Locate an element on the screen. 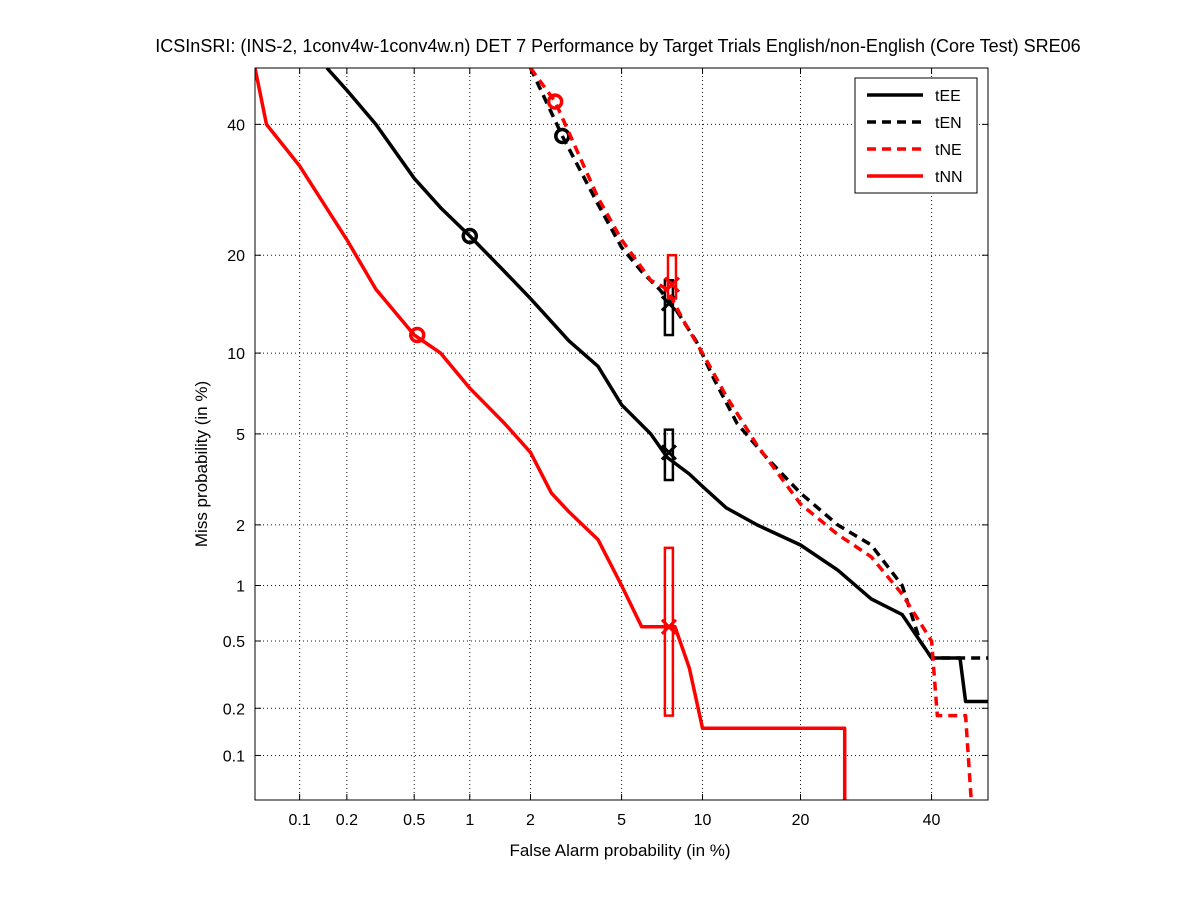 This screenshot has width=1201, height=900. x-tick-label: 5 is located at coordinates (621, 820).